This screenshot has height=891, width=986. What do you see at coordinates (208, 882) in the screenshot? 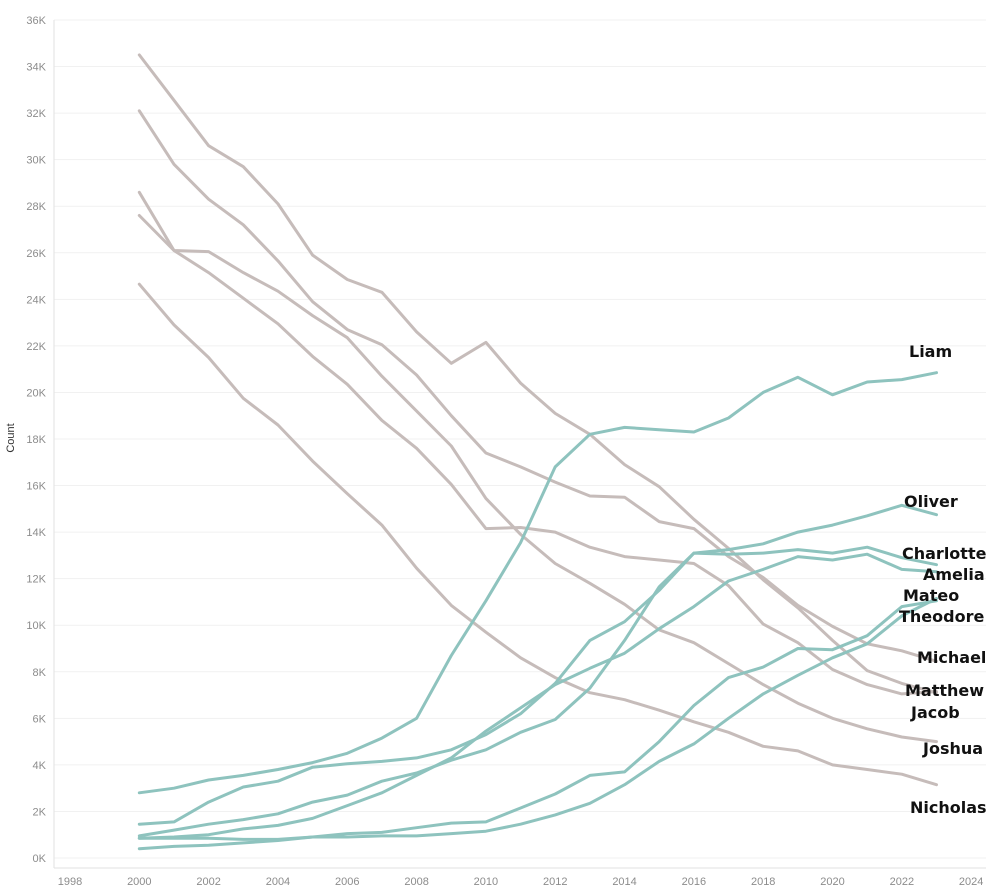
I see `x-tick-label: 2002` at bounding box center [208, 882].